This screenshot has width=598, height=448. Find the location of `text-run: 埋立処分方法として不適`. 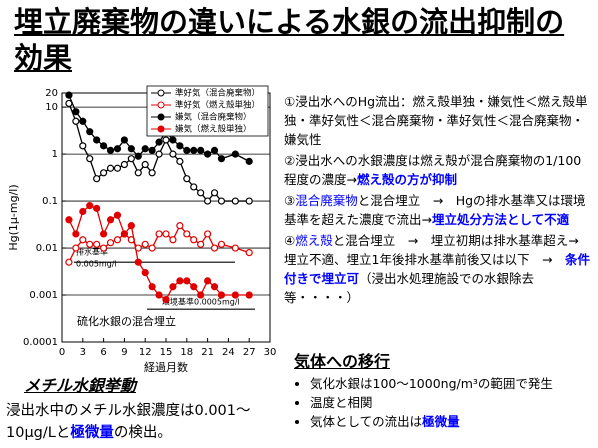

text-run: 埋立処分方法として不適 is located at coordinates (500, 219).